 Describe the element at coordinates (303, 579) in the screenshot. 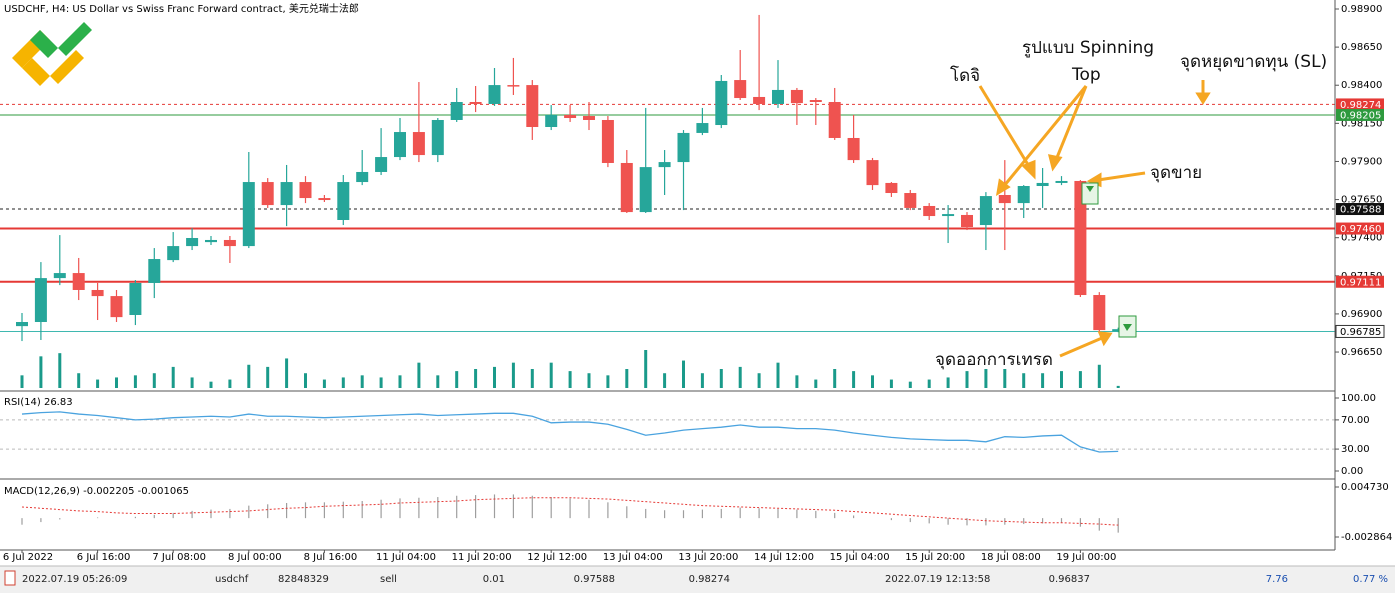

I see `trade-field: 82848329` at that location.